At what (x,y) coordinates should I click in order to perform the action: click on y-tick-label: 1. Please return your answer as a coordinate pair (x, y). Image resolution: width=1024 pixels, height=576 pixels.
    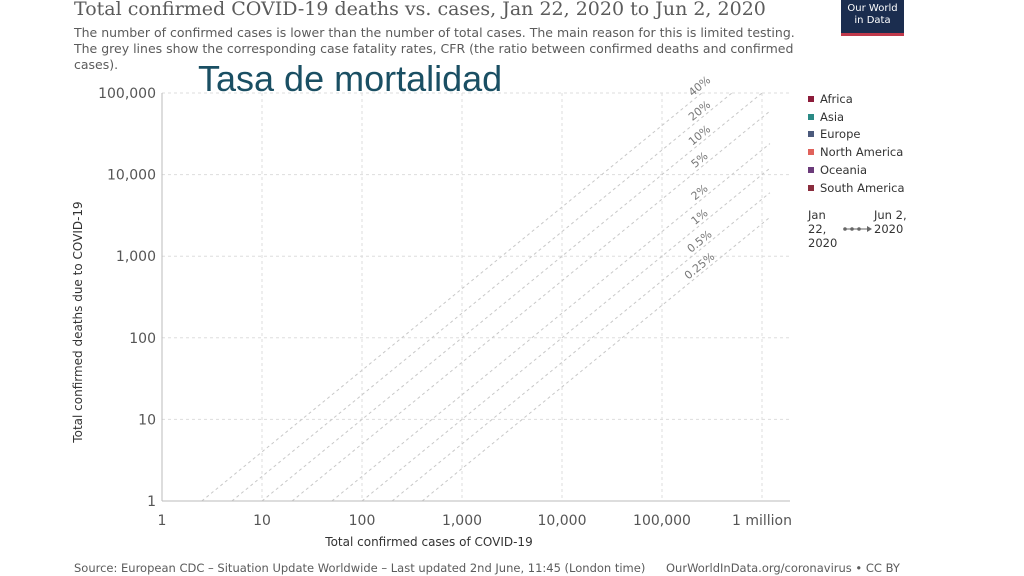
    Looking at the image, I should click on (151, 502).